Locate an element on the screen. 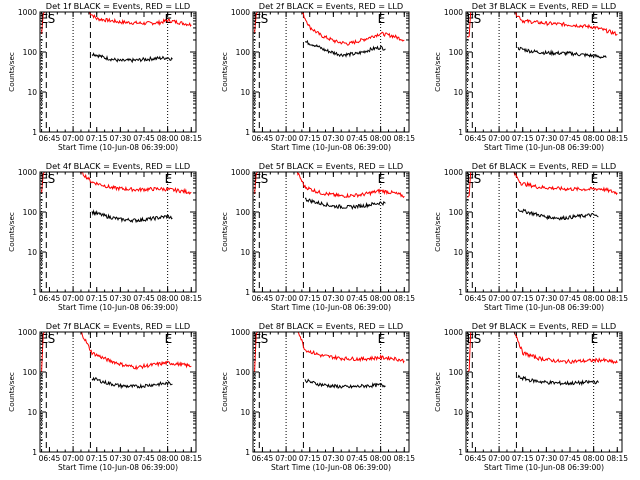 The height and width of the screenshot is (480, 640). chart-title: Det 4f BLACK = Events, RED = LLD is located at coordinates (118, 166).